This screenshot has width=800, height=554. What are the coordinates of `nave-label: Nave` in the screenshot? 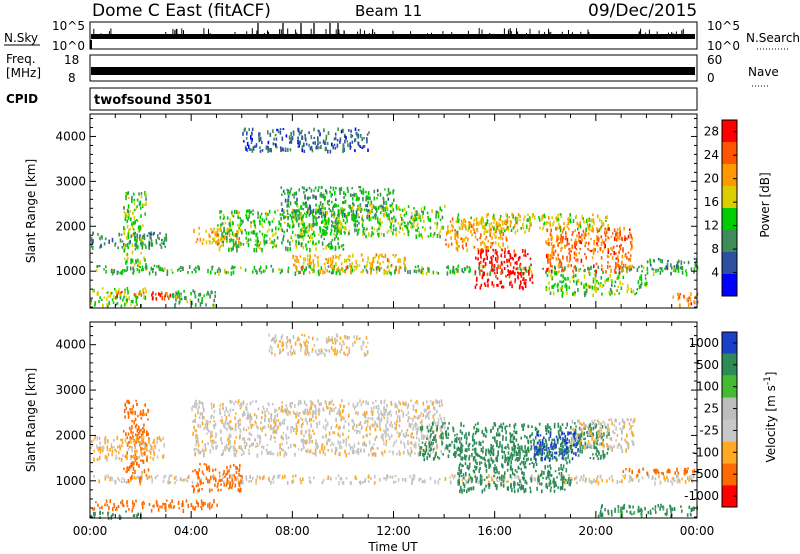 It's located at (763, 72).